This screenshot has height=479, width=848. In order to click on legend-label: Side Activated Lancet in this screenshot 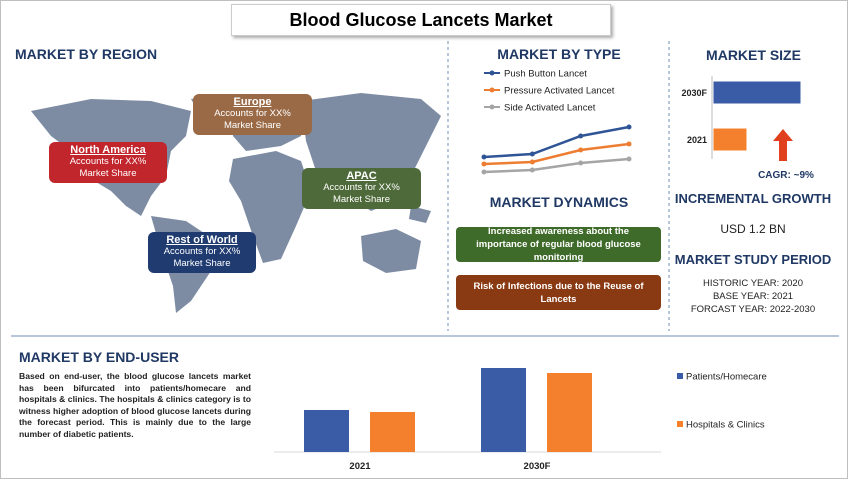, I will do `click(550, 108)`.